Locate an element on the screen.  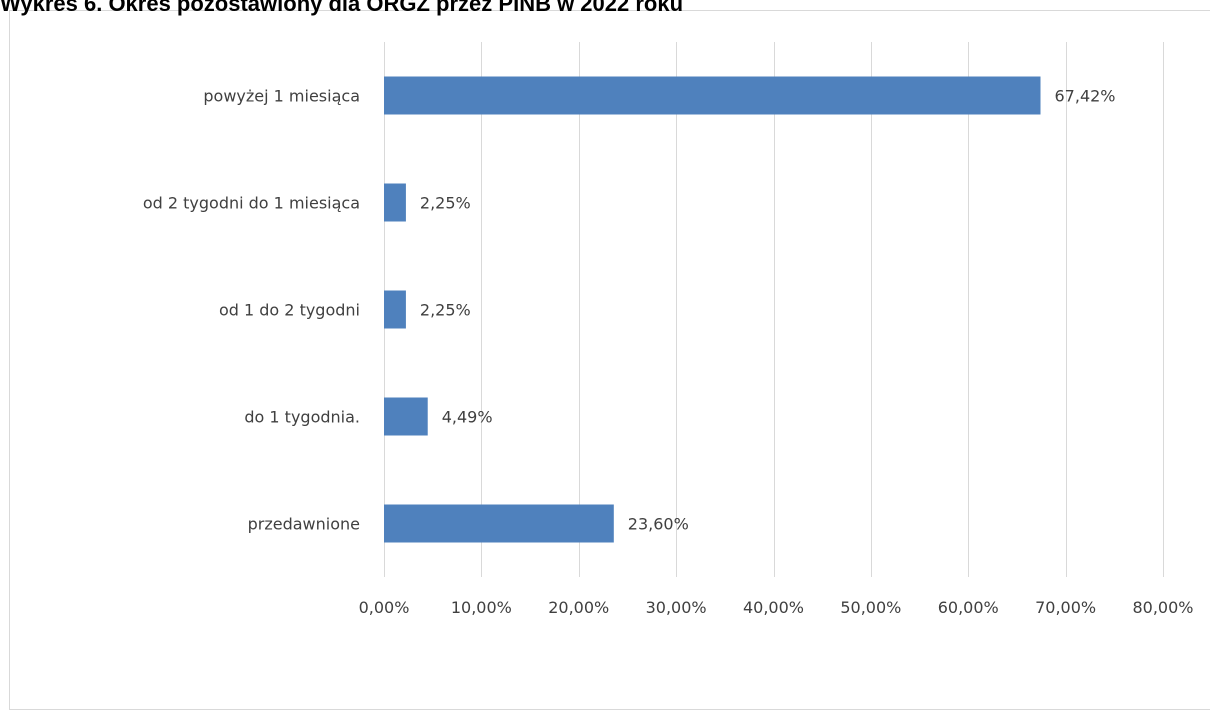
x-tick-label: 40,00% is located at coordinates (773, 607).